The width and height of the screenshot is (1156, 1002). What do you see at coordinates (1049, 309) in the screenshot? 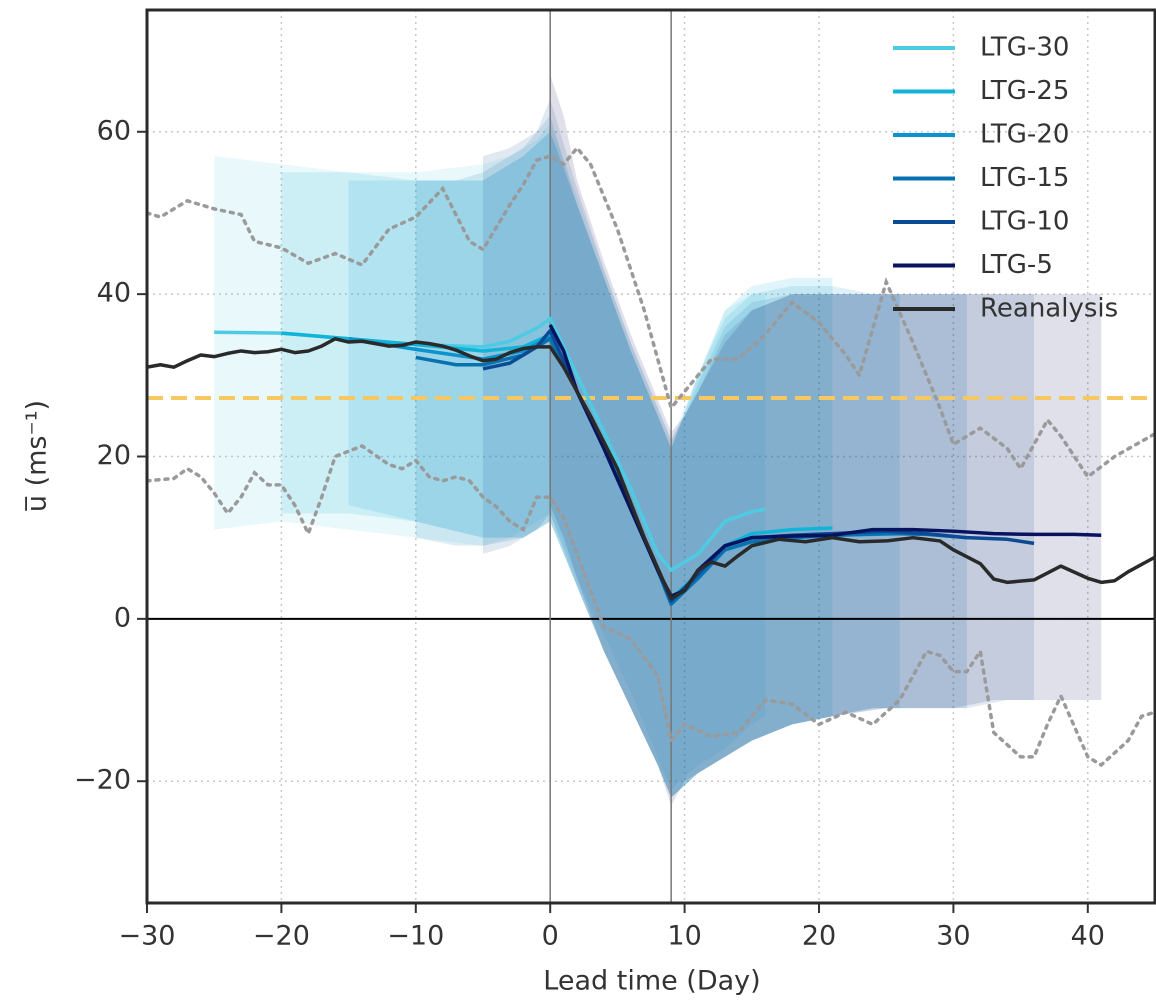
I see `legend-label: Reanalysis` at bounding box center [1049, 309].